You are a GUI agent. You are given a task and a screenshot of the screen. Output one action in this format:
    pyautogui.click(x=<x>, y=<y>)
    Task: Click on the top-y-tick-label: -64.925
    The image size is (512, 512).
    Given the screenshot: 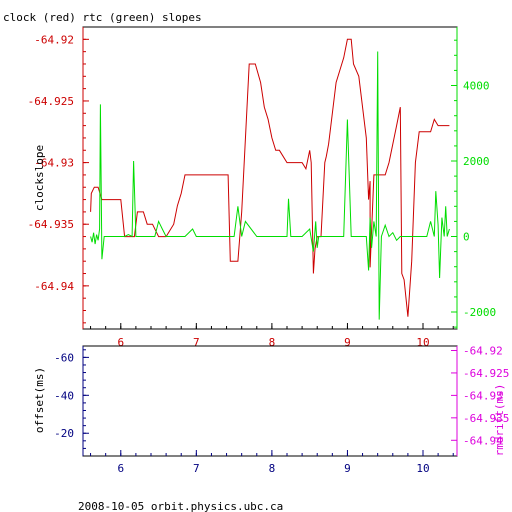 What is the action you would take?
    pyautogui.click(x=51, y=101)
    